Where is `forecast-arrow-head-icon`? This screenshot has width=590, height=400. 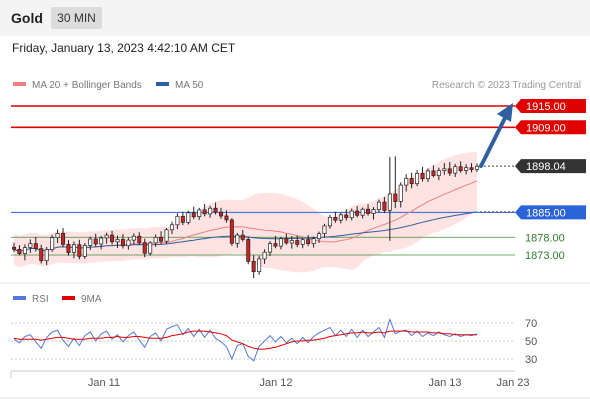 forecast-arrow-head-icon is located at coordinates (505, 112).